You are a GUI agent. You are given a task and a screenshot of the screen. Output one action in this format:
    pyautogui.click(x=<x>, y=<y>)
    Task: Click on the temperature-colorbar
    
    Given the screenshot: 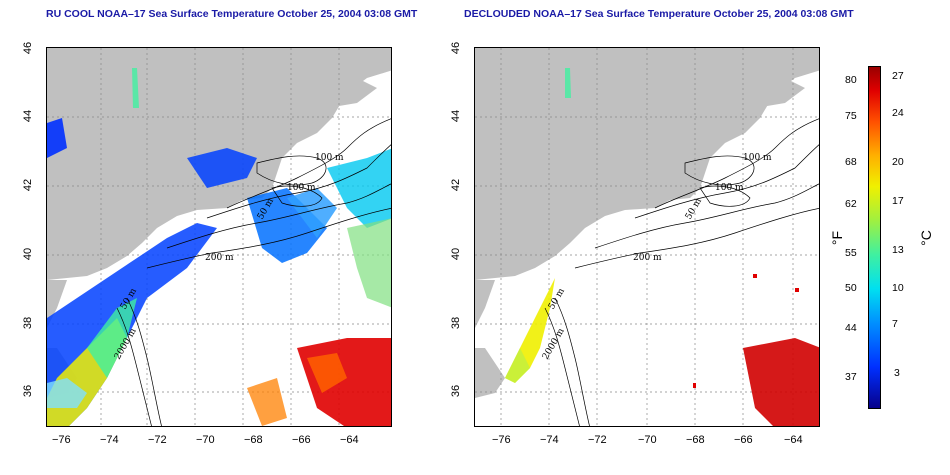 What is the action you would take?
    pyautogui.click(x=874, y=237)
    